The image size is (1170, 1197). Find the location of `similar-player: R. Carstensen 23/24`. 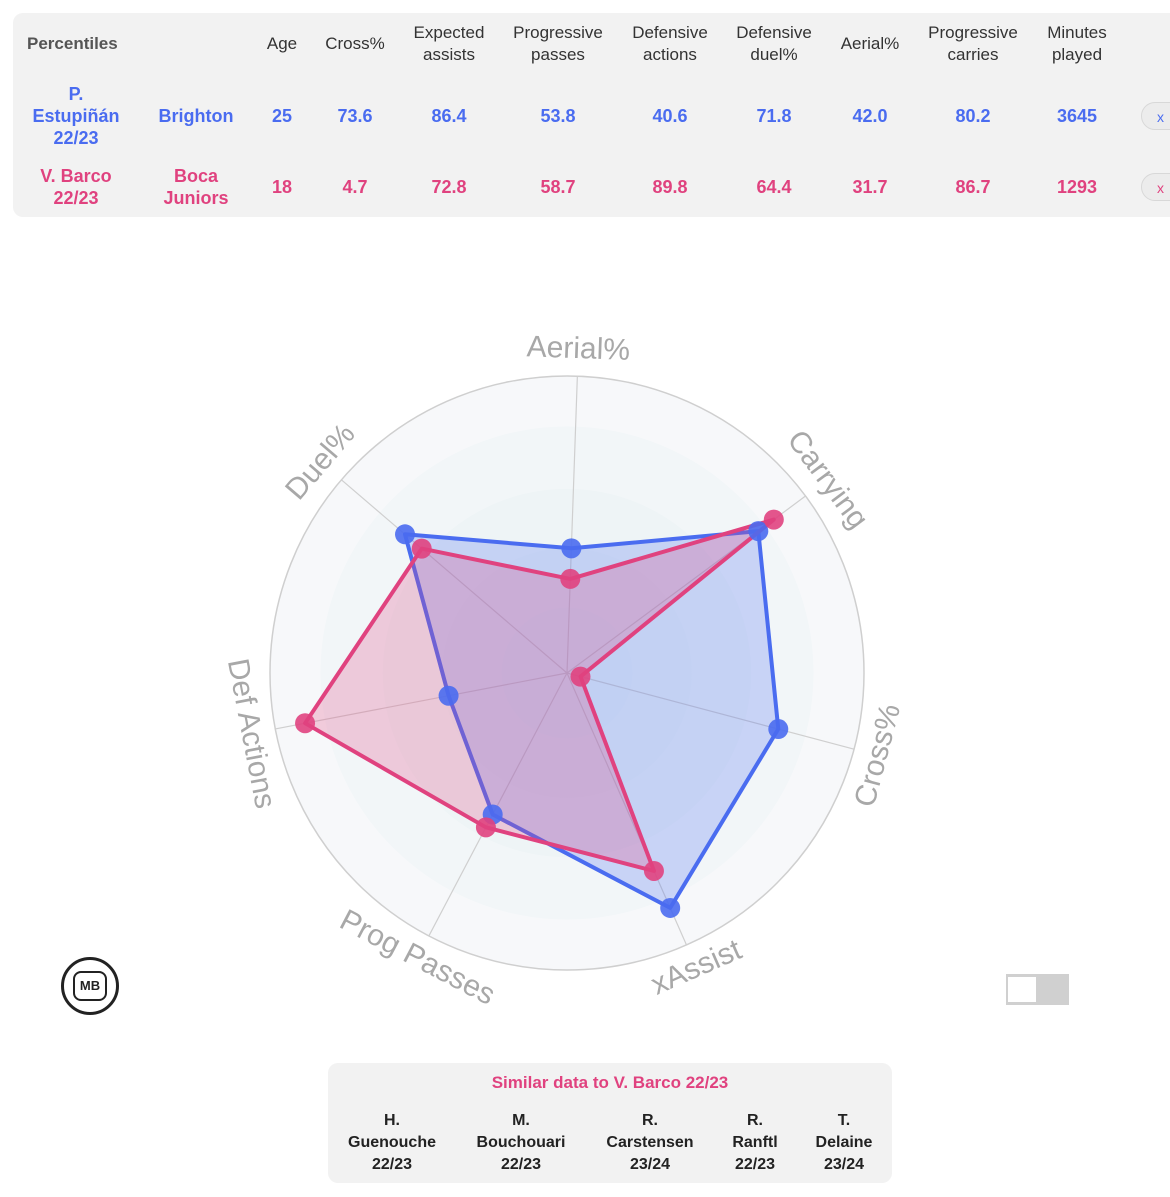

similar-player: R. Carstensen 23/24 is located at coordinates (649, 1143).